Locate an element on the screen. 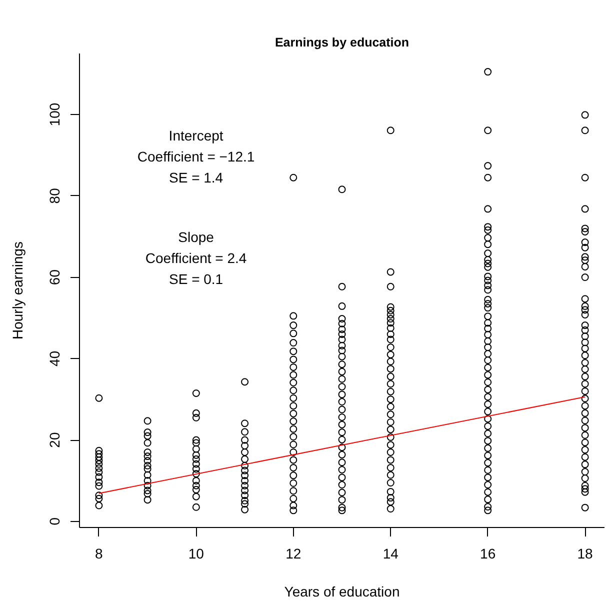  x-tick-label: 14 is located at coordinates (390, 554).